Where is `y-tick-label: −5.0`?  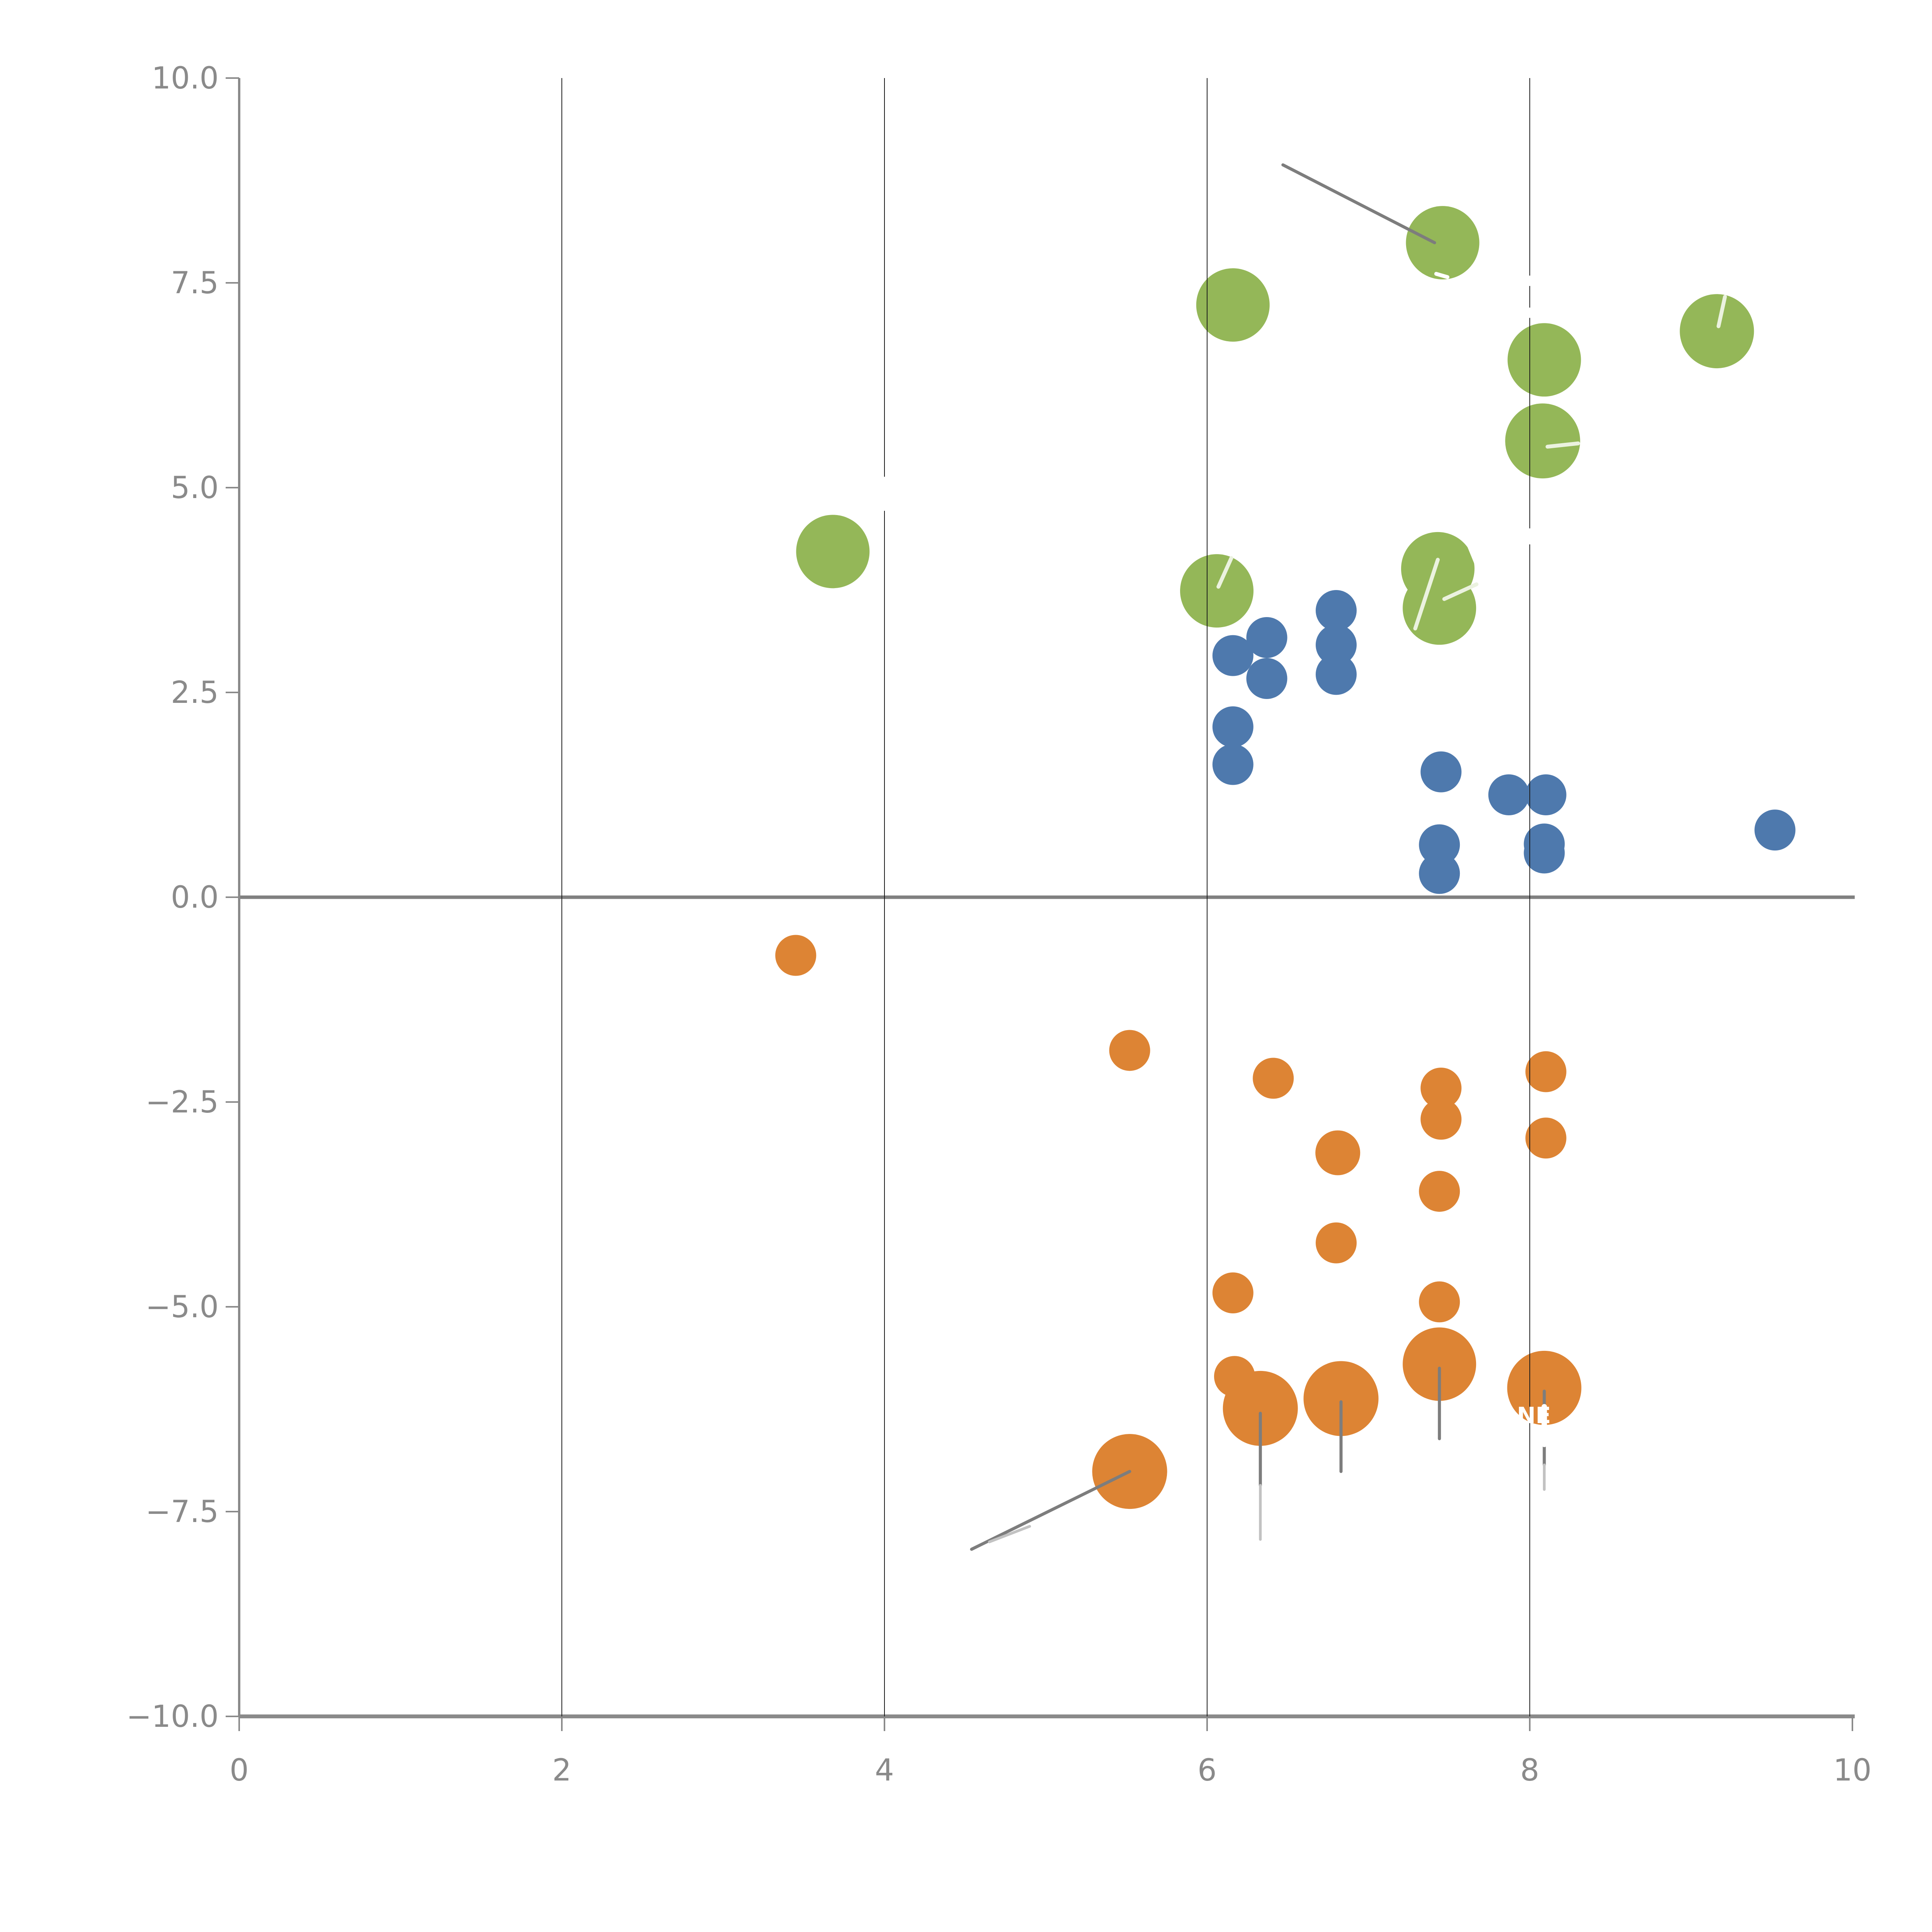
y-tick-label: −5.0 is located at coordinates (183, 1307).